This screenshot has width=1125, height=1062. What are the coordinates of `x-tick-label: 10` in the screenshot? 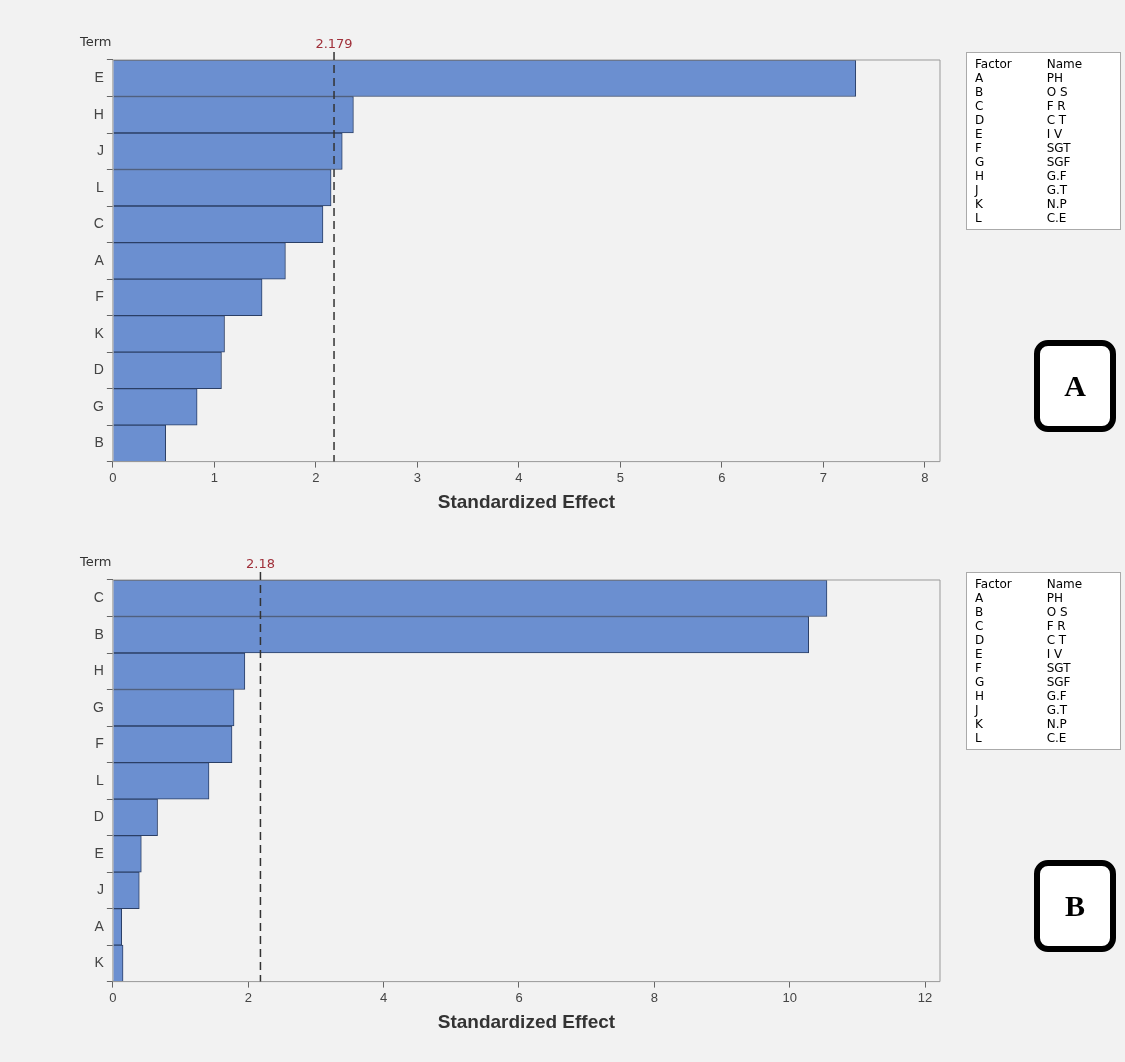 It's located at (789, 997).